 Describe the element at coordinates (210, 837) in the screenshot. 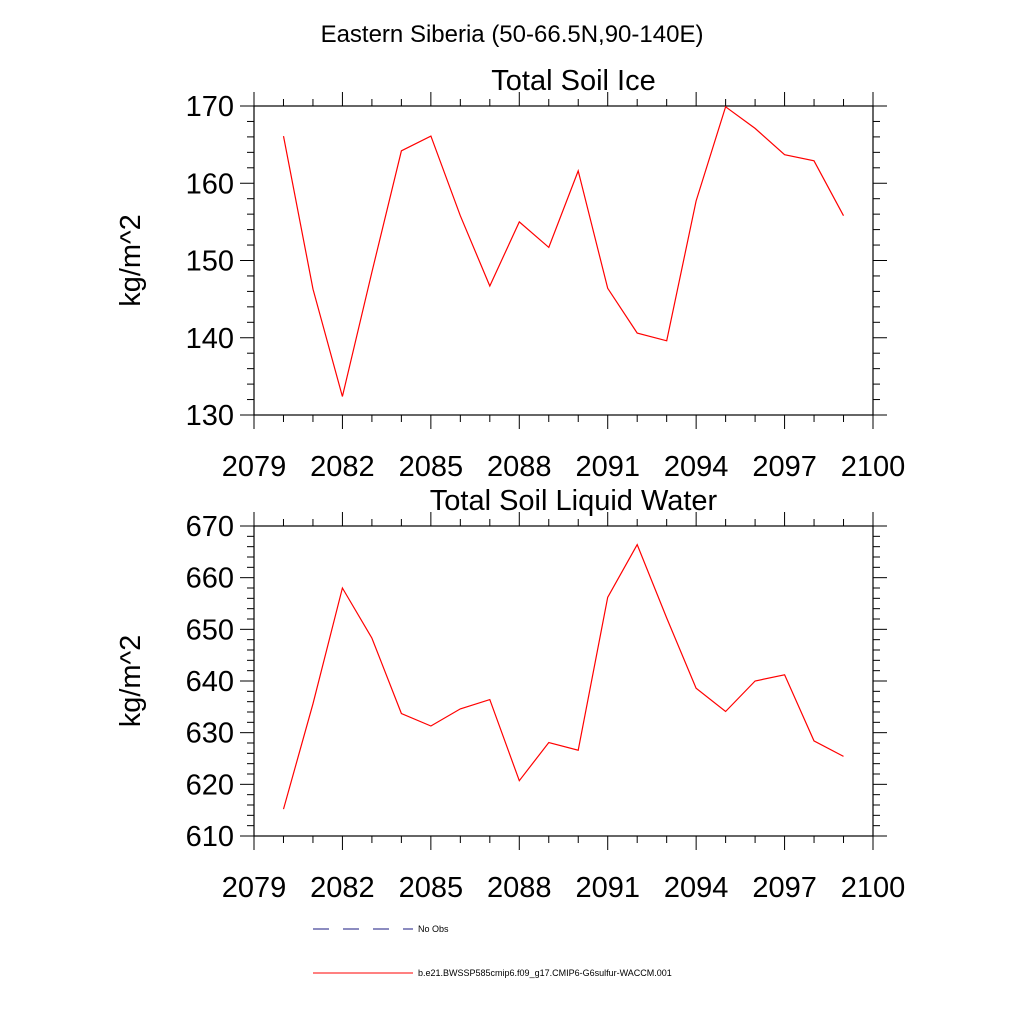

I see `y-tick-label: 610` at that location.